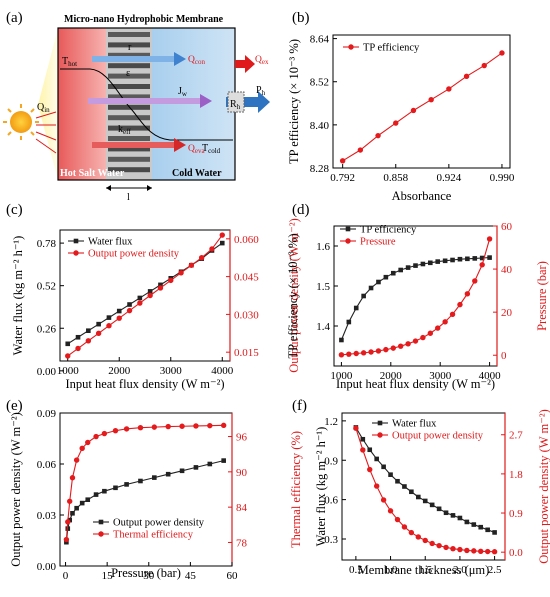  I want to click on x-tick-label: 60, so click(233, 576).